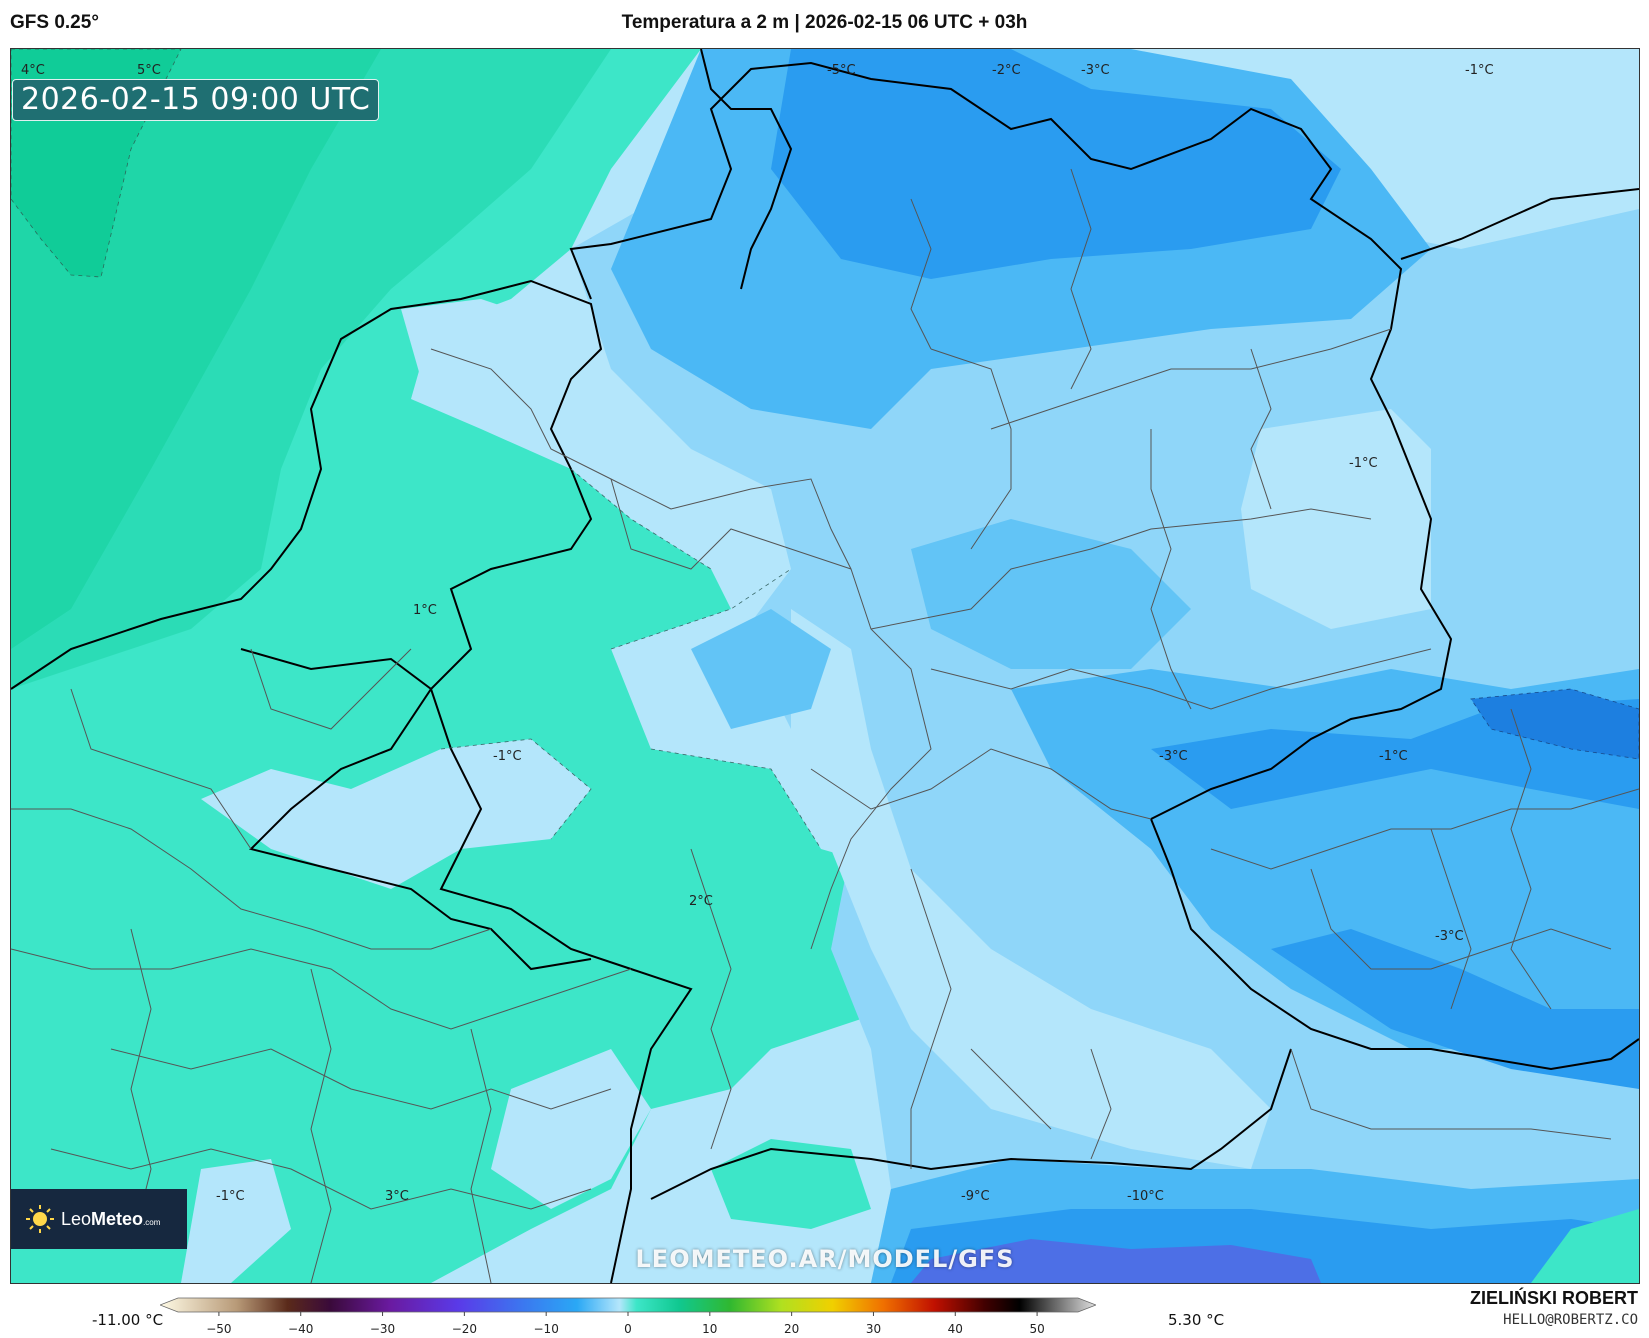 The image size is (1649, 1338). I want to click on leometeo-logo: LeoMeteo.com, so click(99, 1219).